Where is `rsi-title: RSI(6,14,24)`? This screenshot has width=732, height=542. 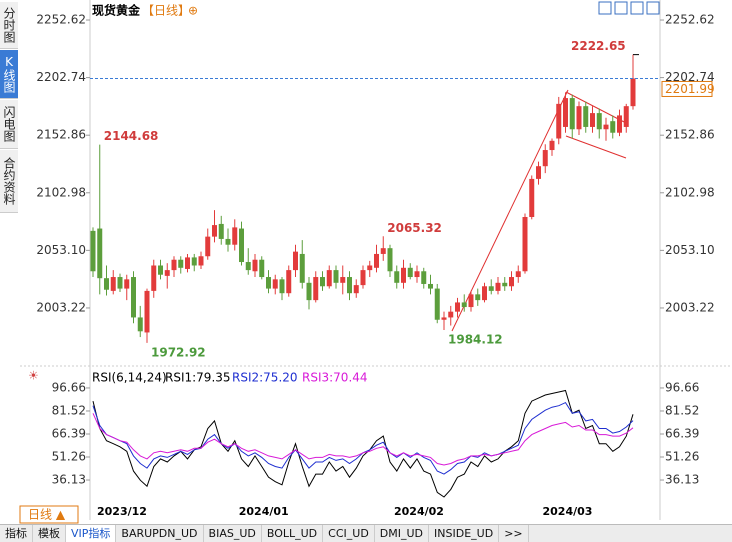 rsi-title: RSI(6,14,24) is located at coordinates (129, 378).